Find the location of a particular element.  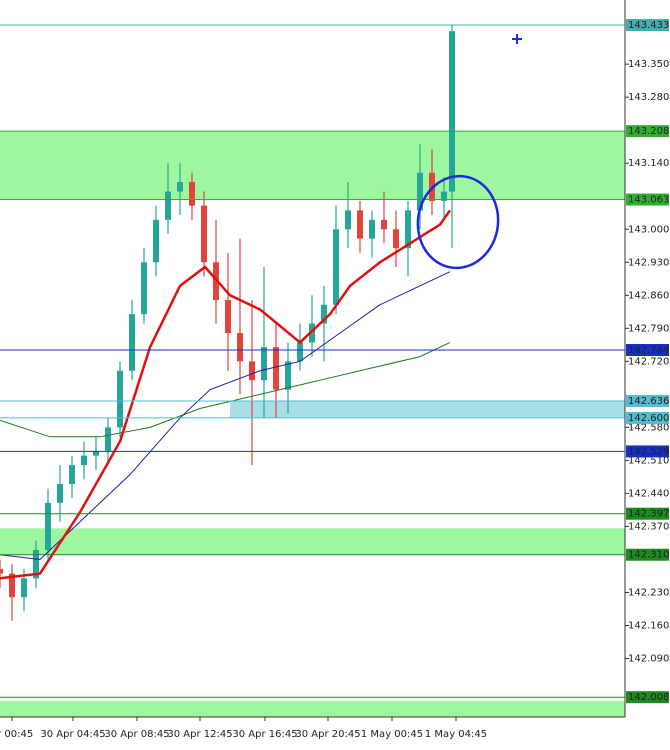

level-label: 143.433 is located at coordinates (648, 25).